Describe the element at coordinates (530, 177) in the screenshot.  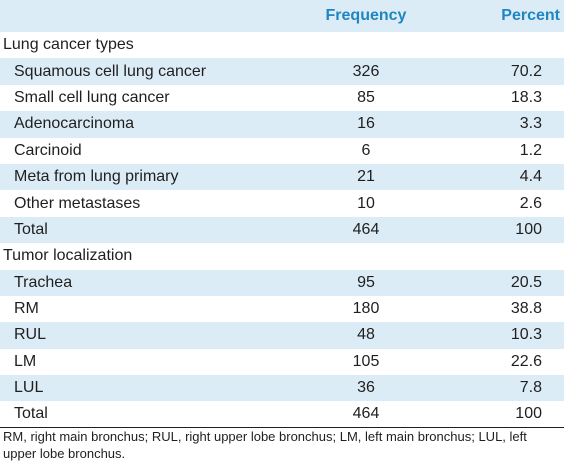
I see `row-percent: 4.4` at that location.